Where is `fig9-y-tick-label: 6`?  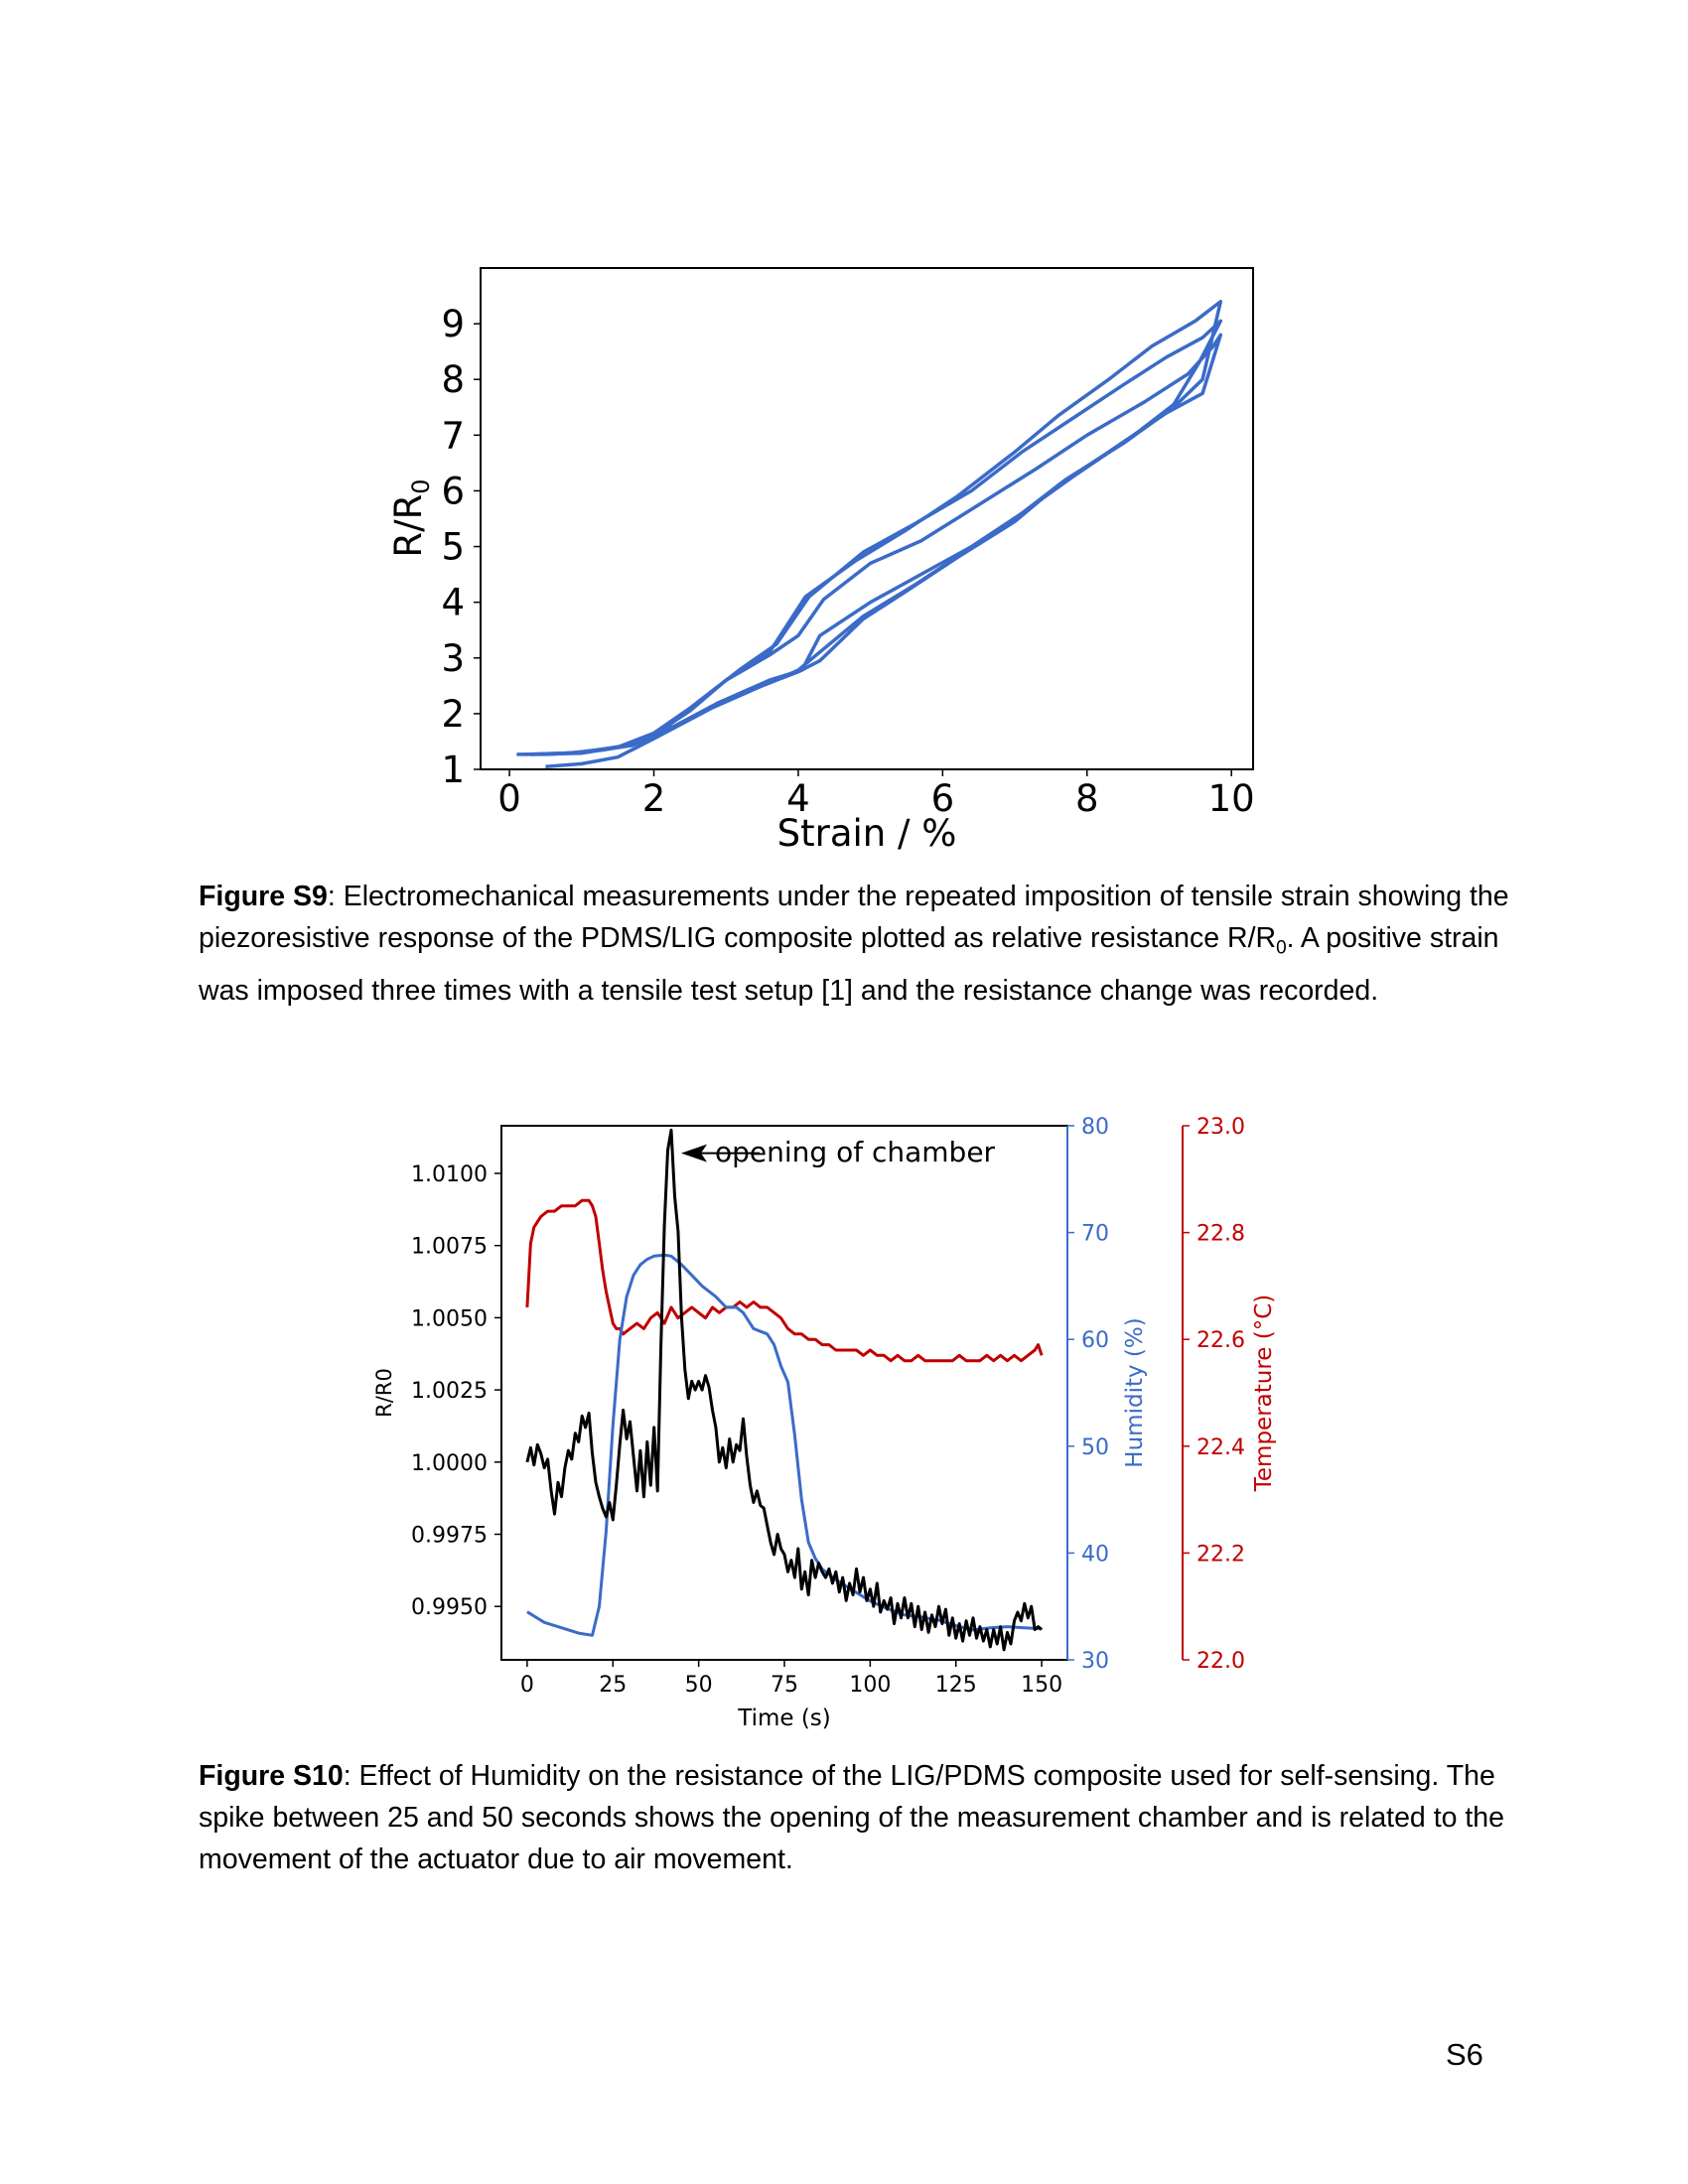 fig9-y-tick-label: 6 is located at coordinates (453, 491).